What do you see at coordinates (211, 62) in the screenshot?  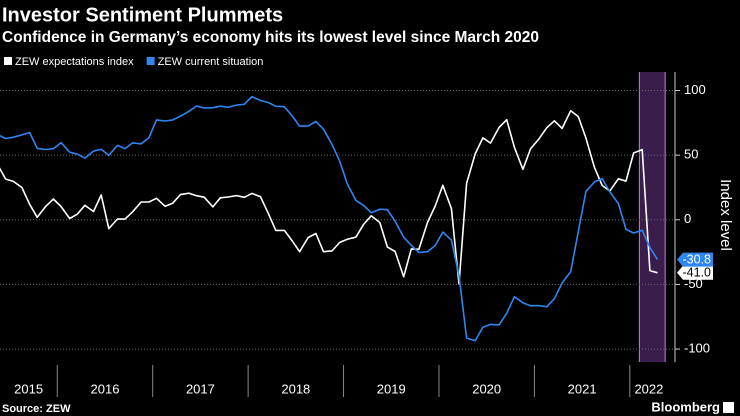 I see `legend-label: ZEW current situation` at bounding box center [211, 62].